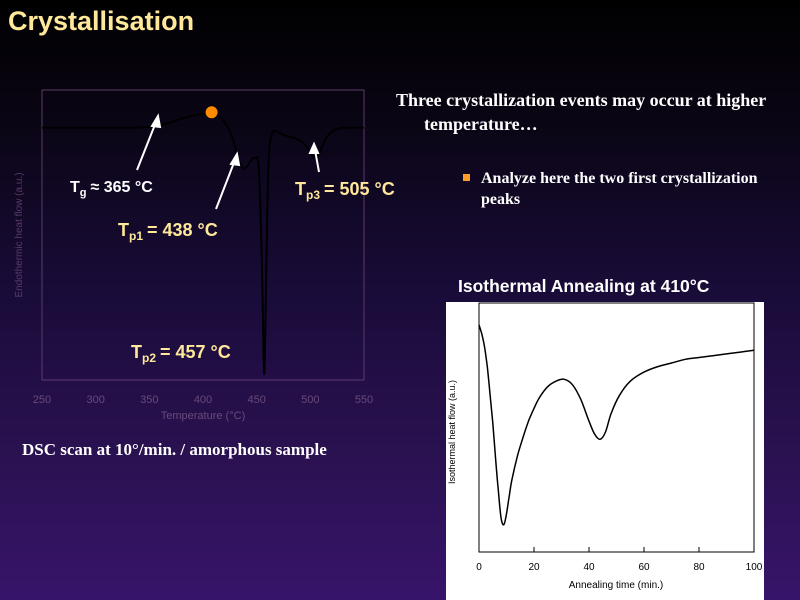 This screenshot has width=800, height=600. I want to click on x-tick-label: 100, so click(754, 567).